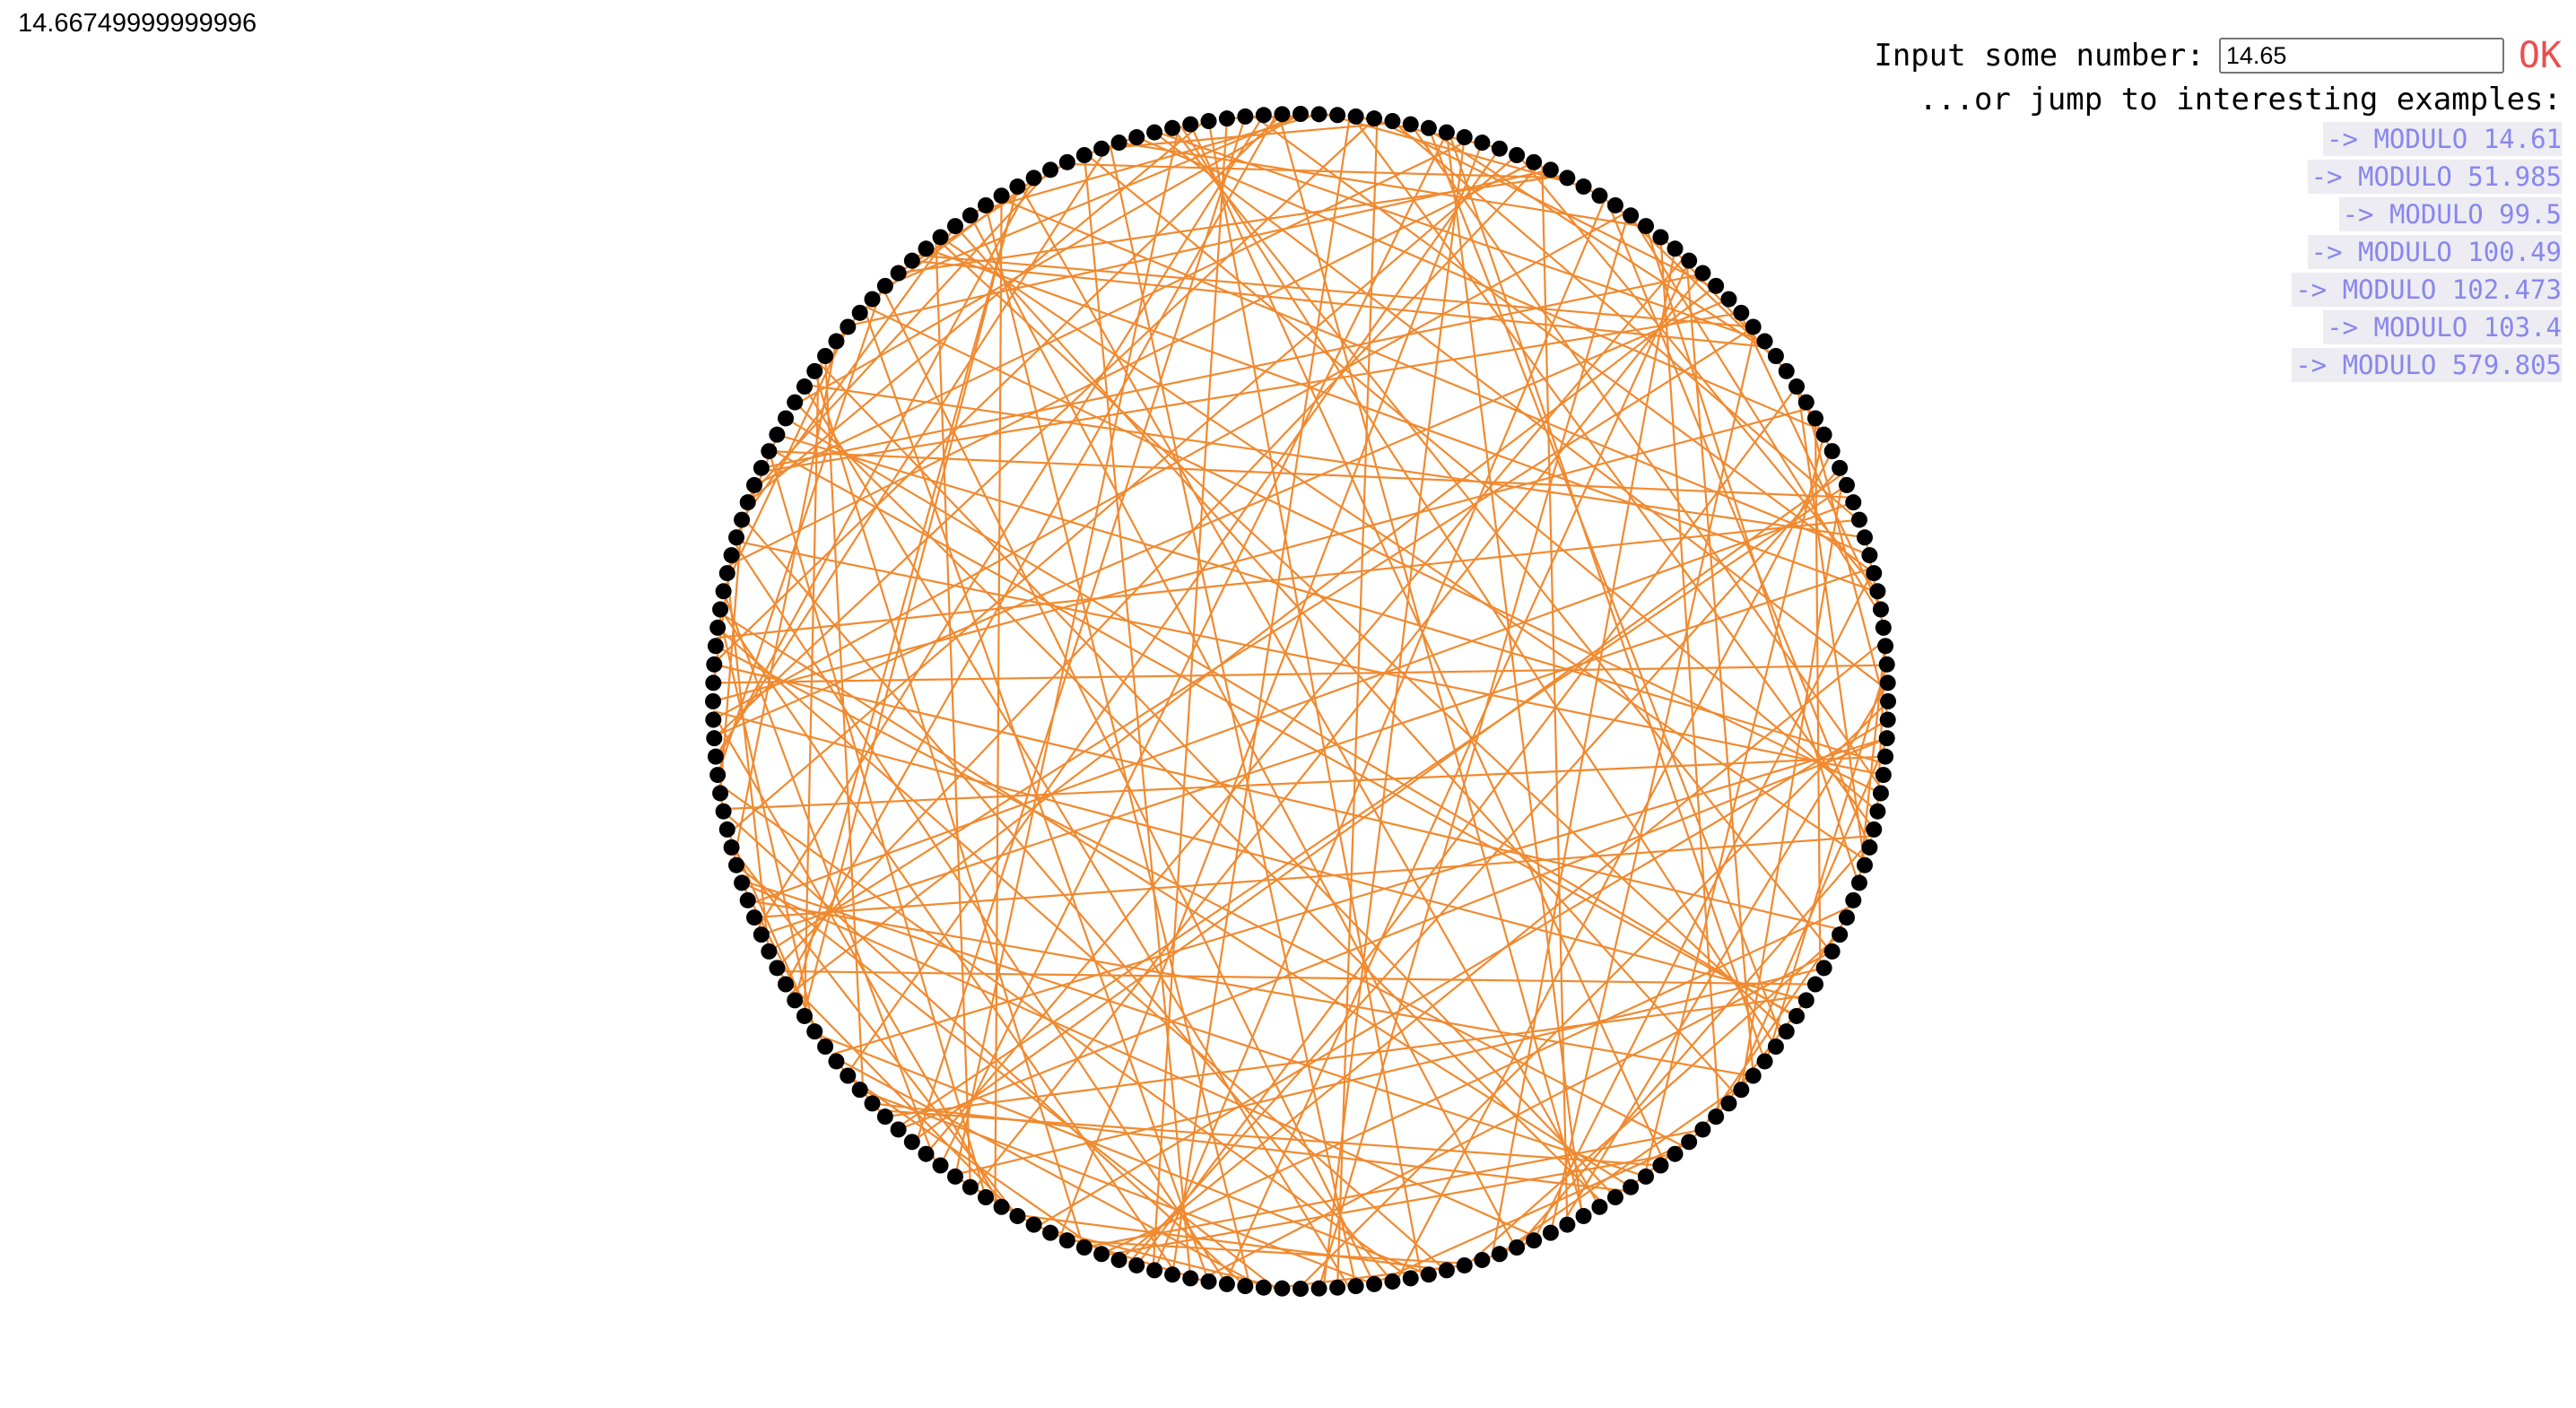  What do you see at coordinates (2450, 214) in the screenshot?
I see `example-link-99-5: -> MODULO 99.5` at bounding box center [2450, 214].